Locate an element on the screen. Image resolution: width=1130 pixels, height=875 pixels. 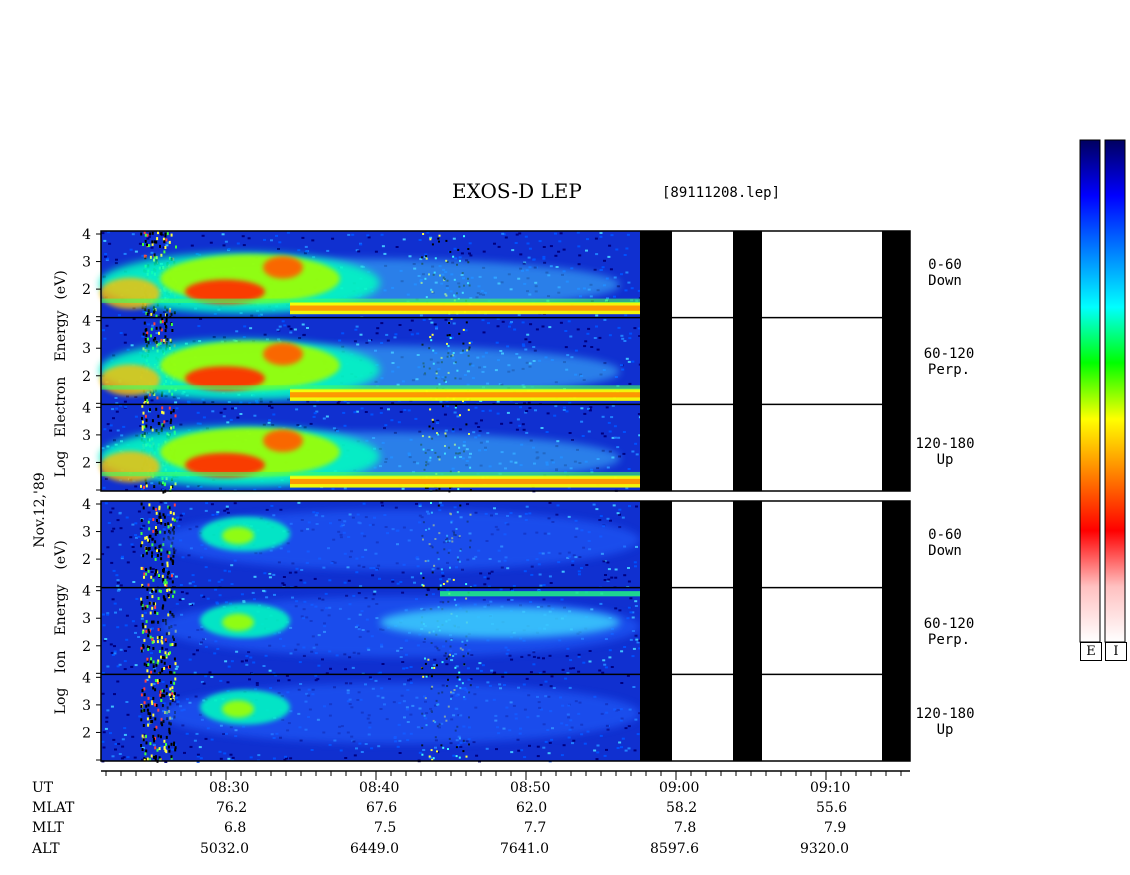
pa-label-e-perp: 60-120 Perp. is located at coordinates (949, 362).